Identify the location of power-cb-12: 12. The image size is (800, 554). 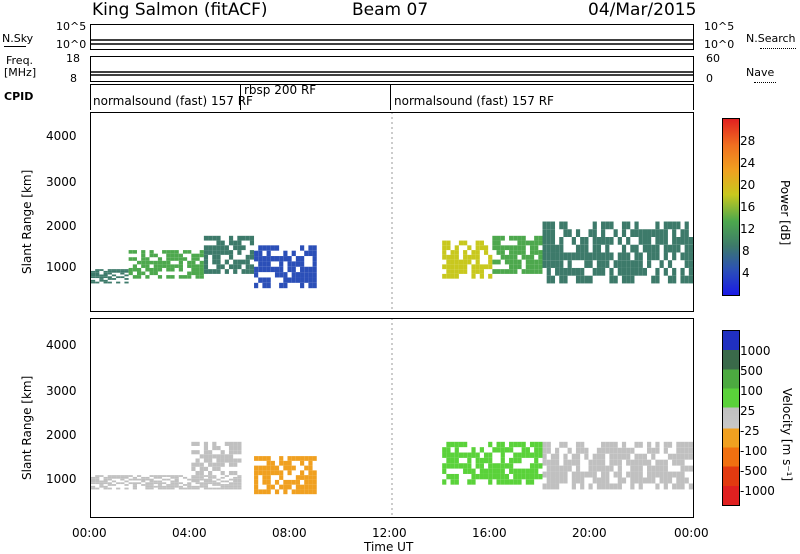
(748, 229).